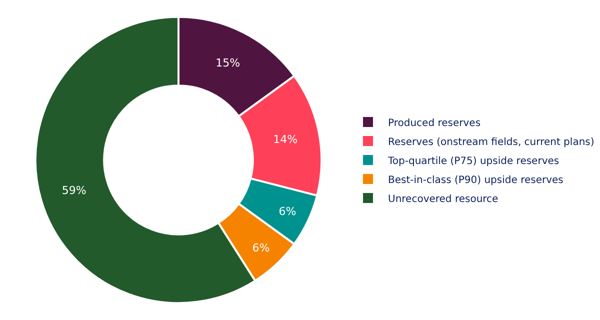  Describe the element at coordinates (228, 63) in the screenshot. I see `data-label: 15%` at that location.